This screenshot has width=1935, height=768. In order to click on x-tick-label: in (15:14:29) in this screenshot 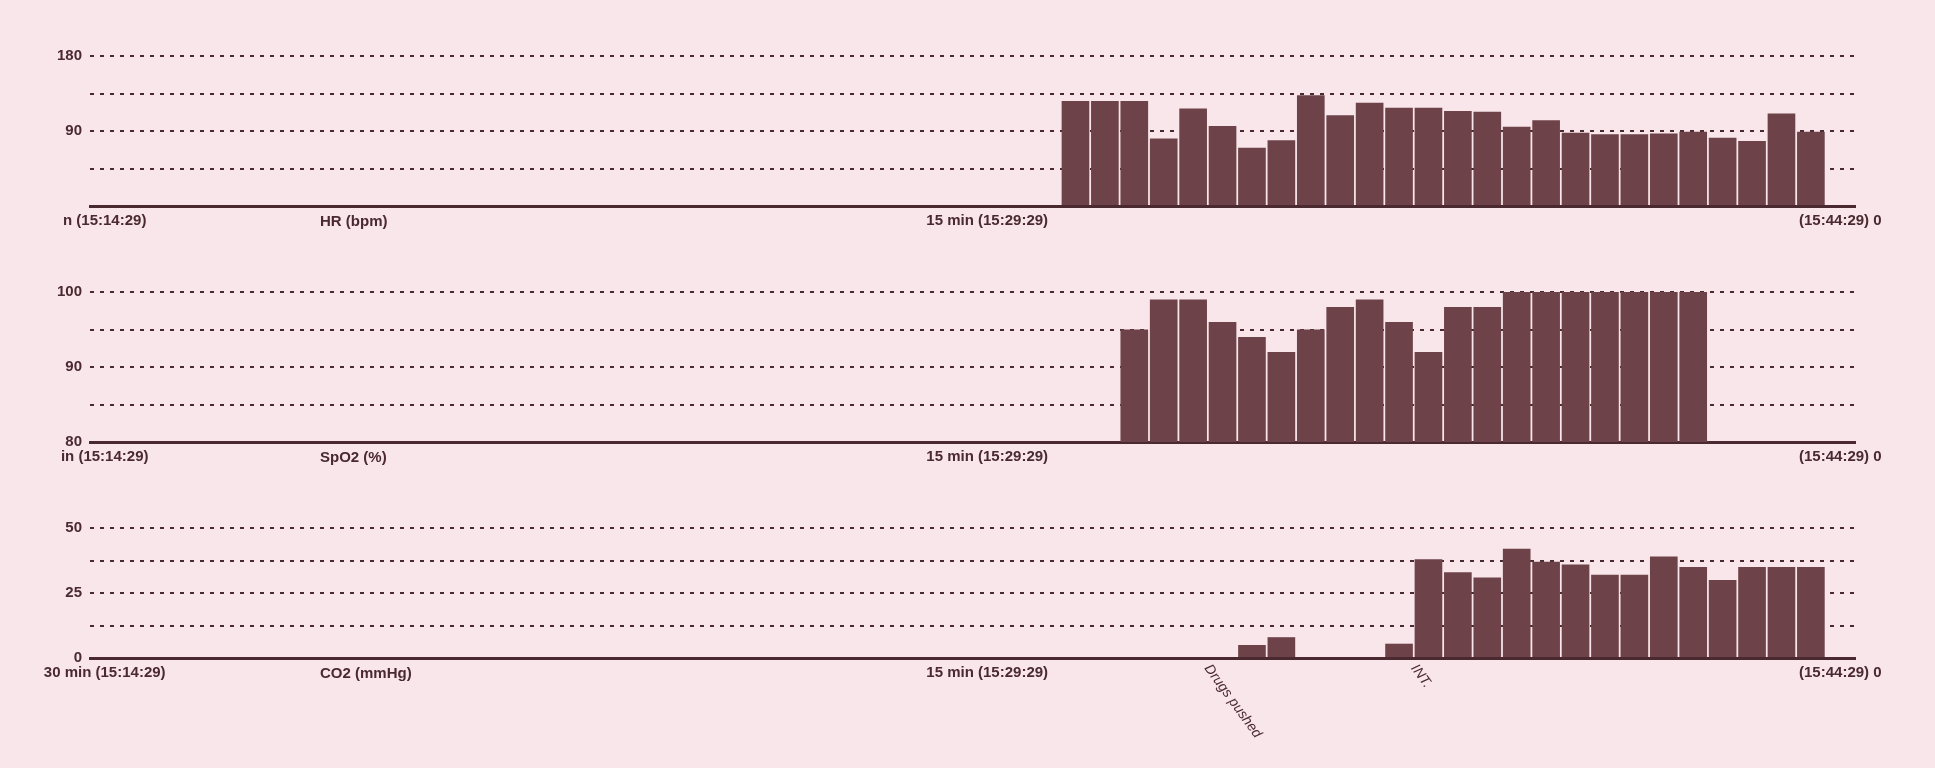, I will do `click(104, 456)`.